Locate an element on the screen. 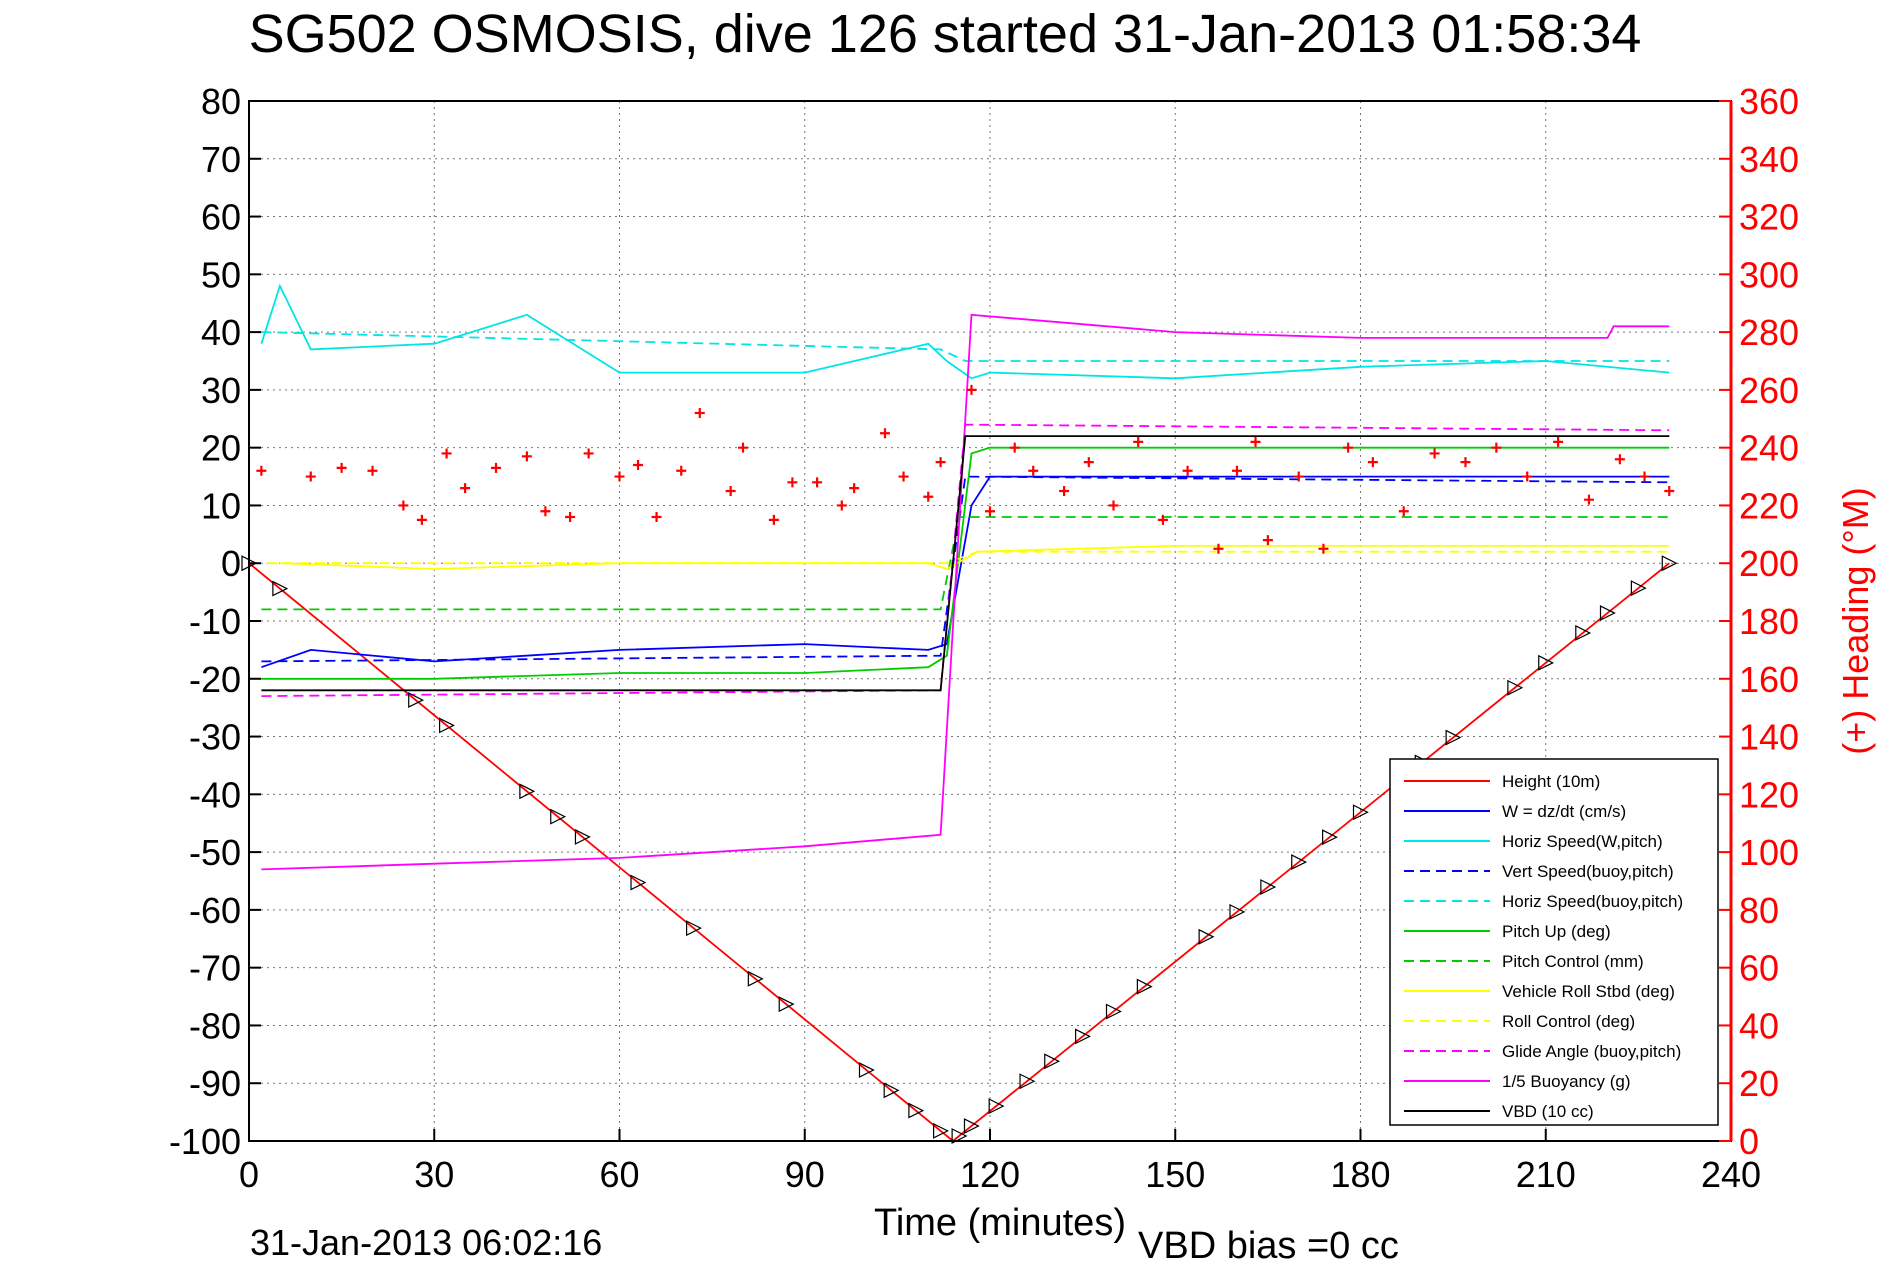 Image resolution: width=1891 pixels, height=1262 pixels. y-tick-label: 40 is located at coordinates (221, 332).